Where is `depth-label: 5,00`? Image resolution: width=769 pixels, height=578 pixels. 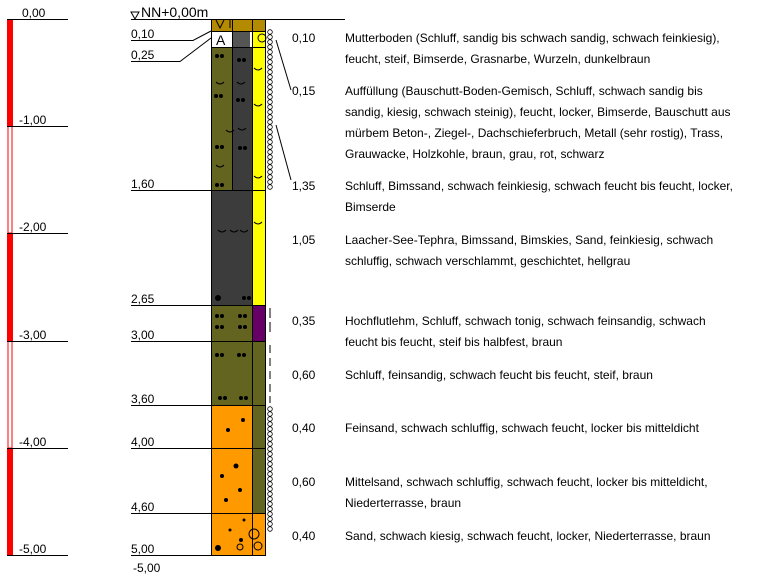
depth-label: 5,00 is located at coordinates (143, 549).